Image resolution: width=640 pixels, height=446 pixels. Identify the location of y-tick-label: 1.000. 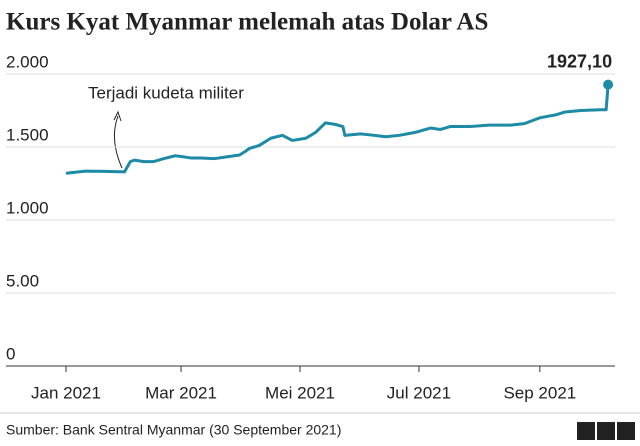
(27, 207).